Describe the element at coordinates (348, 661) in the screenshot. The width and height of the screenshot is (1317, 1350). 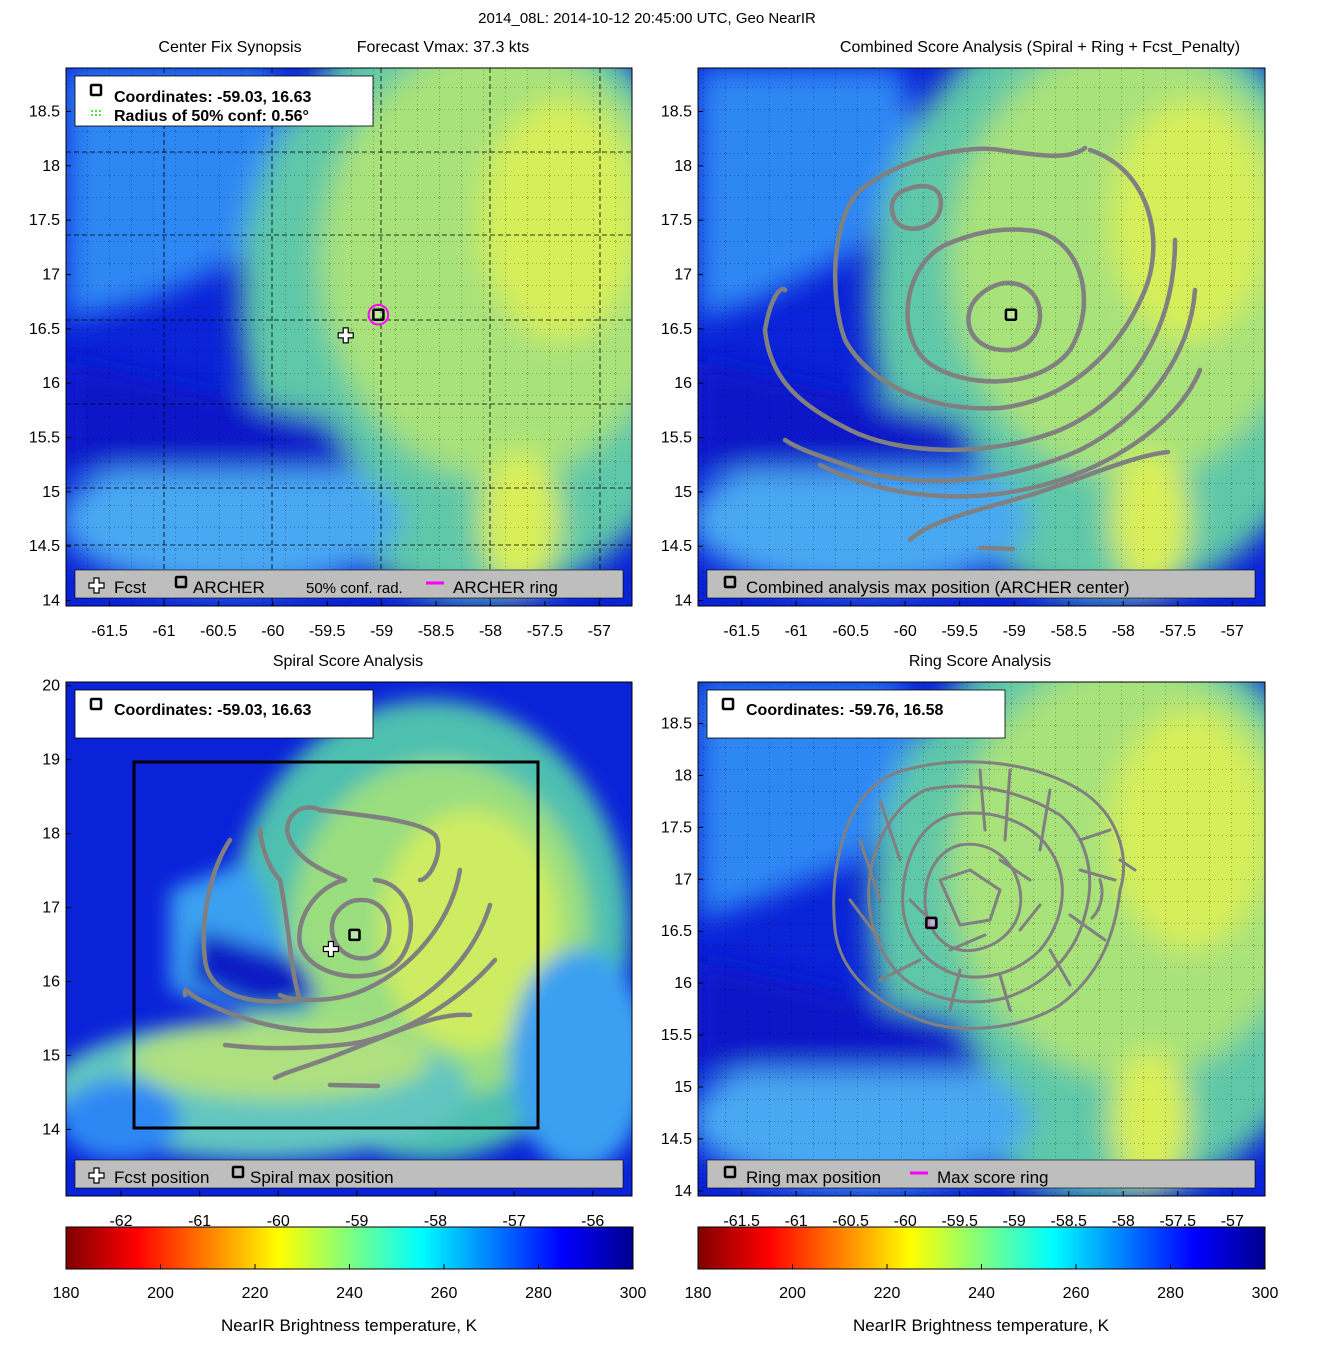
I see `panel-title: Spiral Score Analysis` at that location.